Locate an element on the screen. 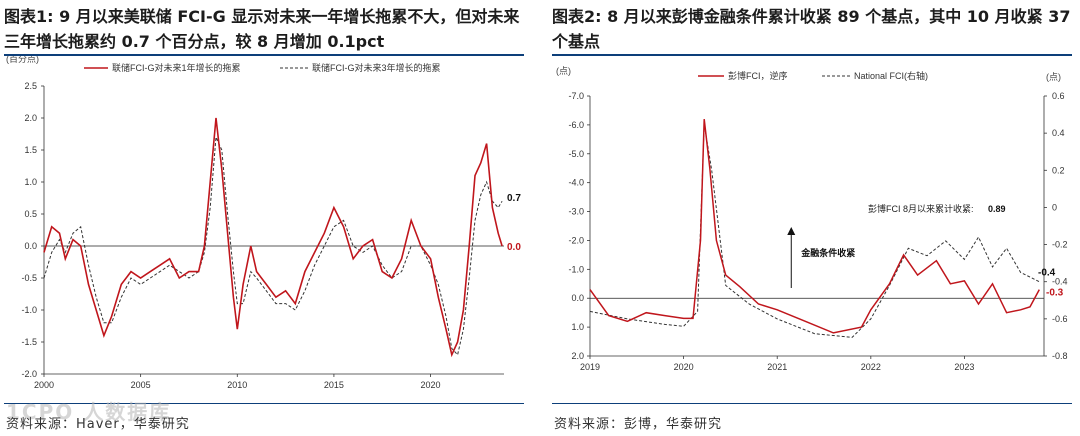 The image size is (1080, 436). end-label-series-1: 0.0 is located at coordinates (514, 247).